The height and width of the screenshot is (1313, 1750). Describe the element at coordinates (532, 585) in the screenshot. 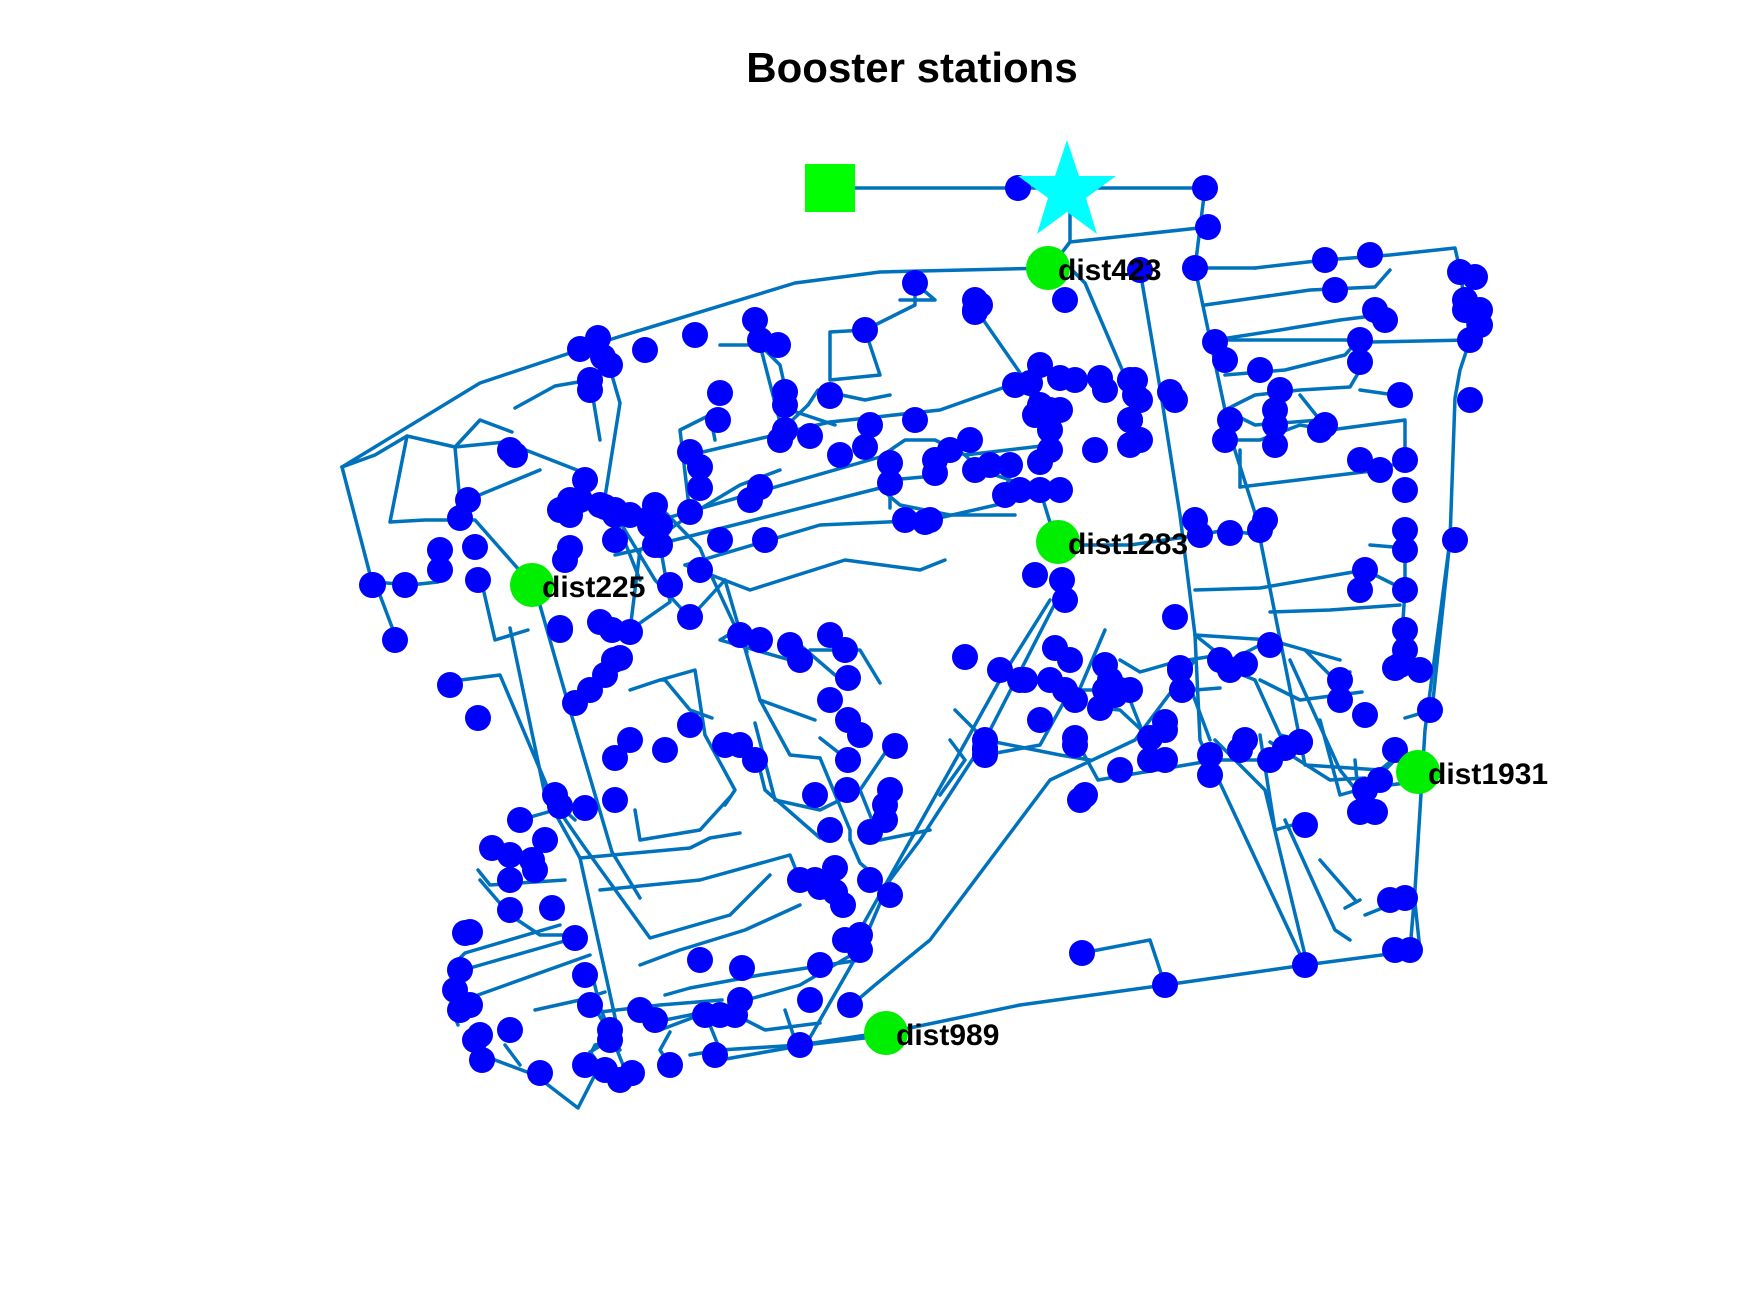

I see `booster-node` at that location.